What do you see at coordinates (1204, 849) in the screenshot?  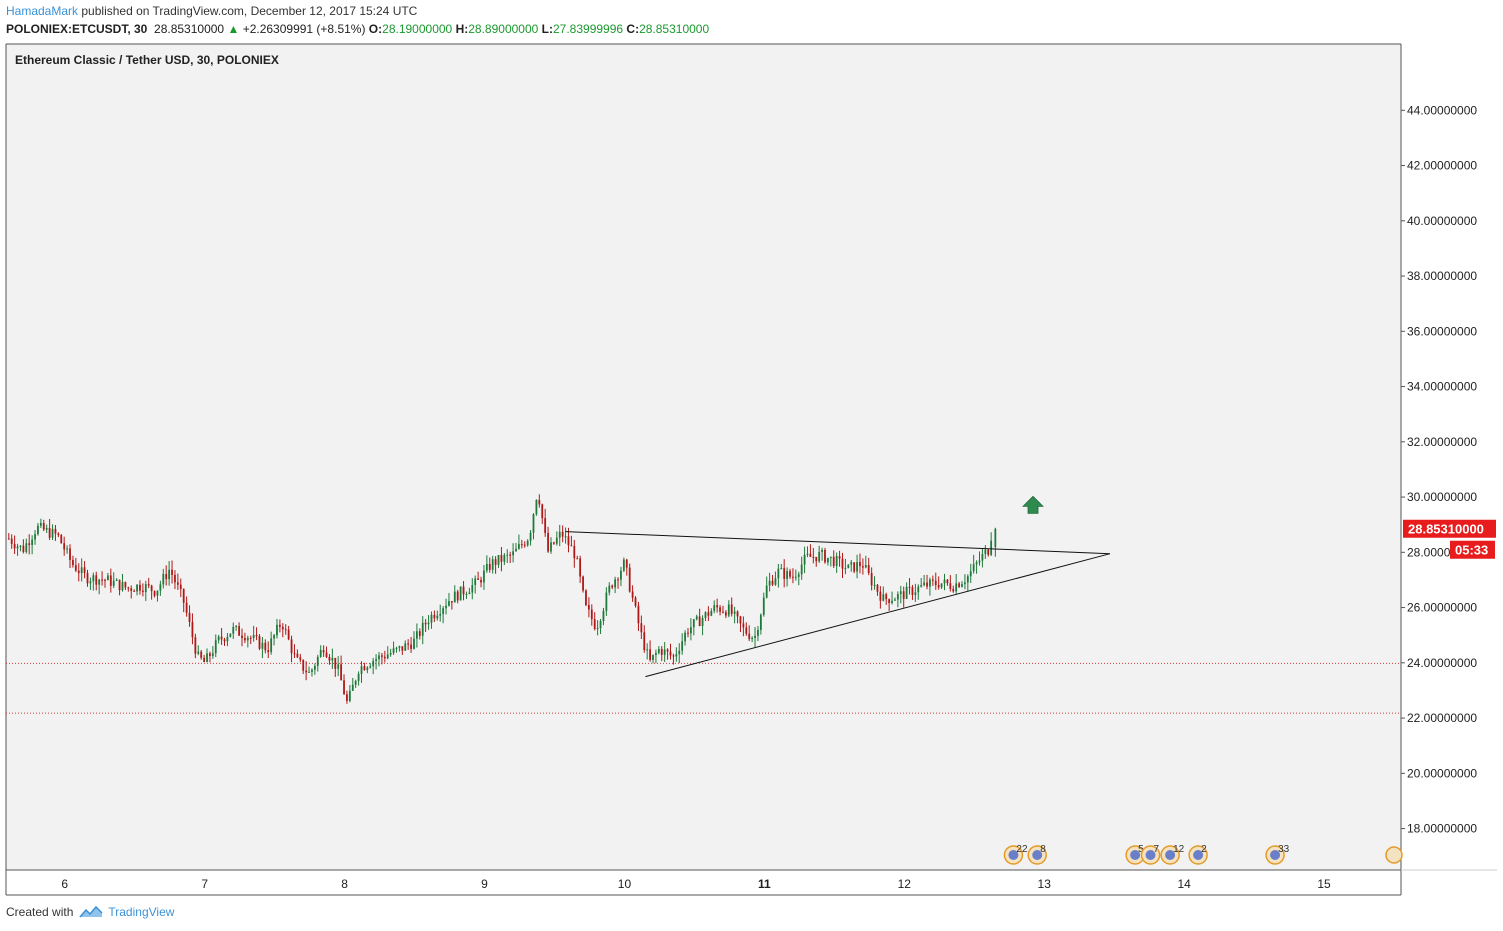 I see `event-count: 2` at bounding box center [1204, 849].